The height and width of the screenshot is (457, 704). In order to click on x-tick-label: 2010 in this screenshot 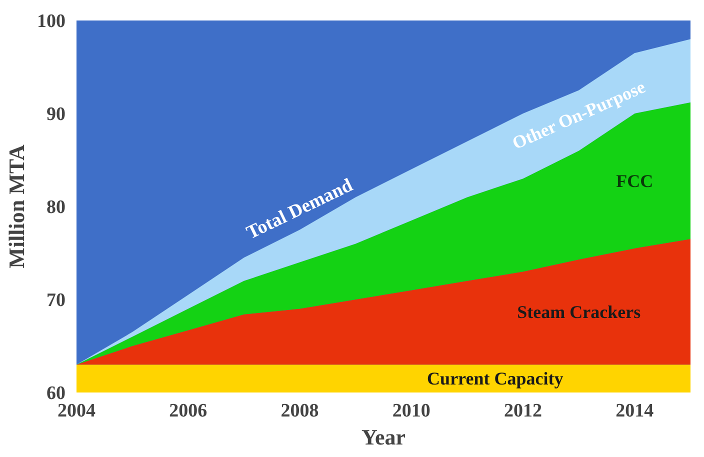, I will do `click(411, 411)`.